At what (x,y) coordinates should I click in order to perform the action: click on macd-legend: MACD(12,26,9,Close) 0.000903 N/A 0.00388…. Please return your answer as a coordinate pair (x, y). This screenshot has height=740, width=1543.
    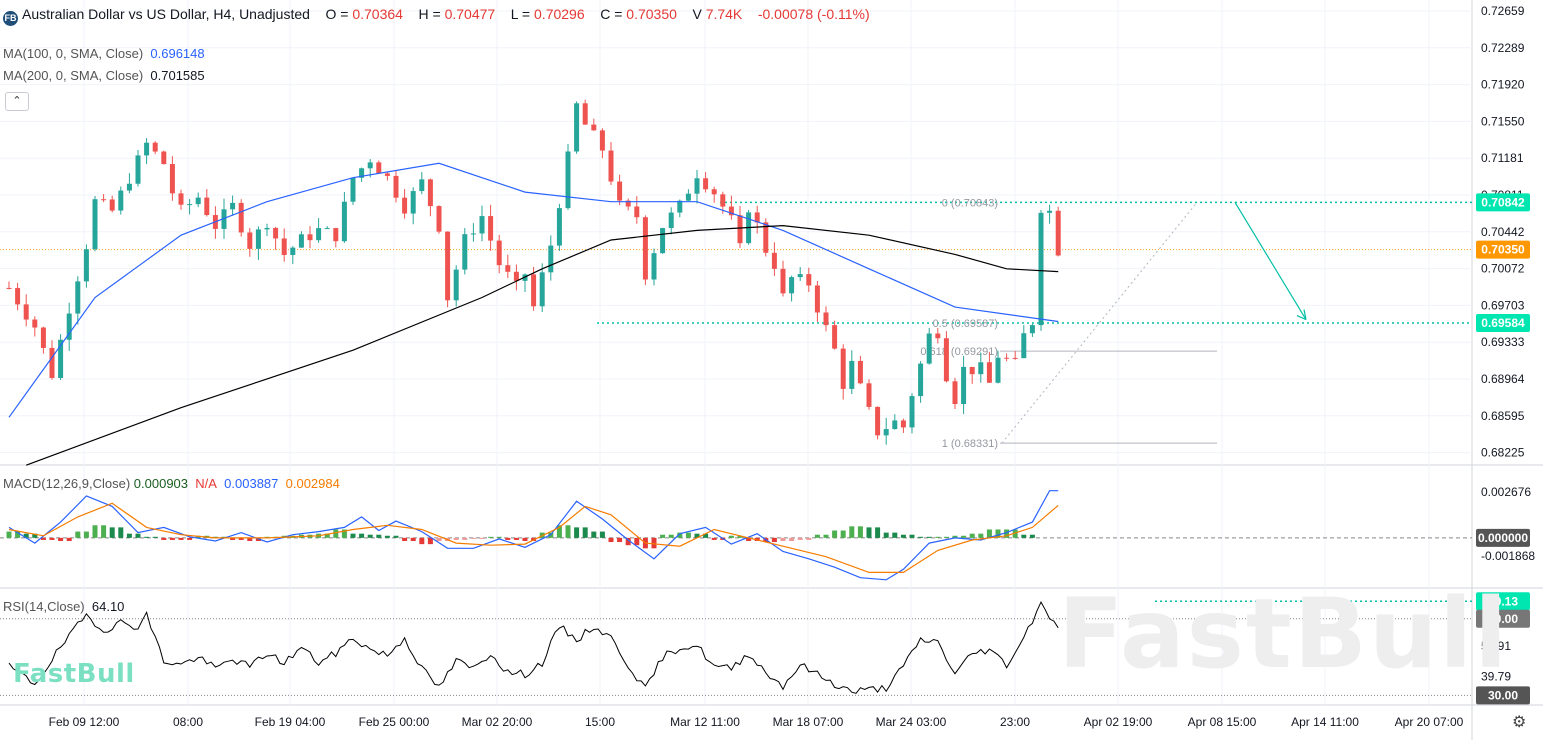
    Looking at the image, I should click on (171, 483).